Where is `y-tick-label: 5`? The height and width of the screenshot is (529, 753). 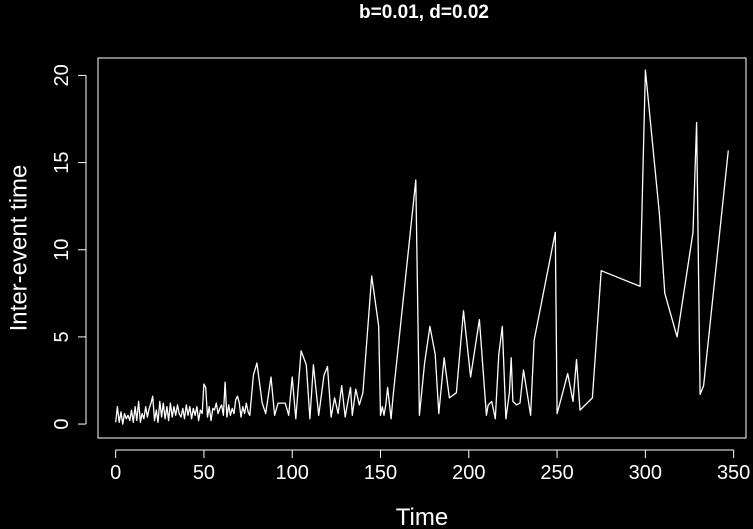 y-tick-label: 5 is located at coordinates (62, 336).